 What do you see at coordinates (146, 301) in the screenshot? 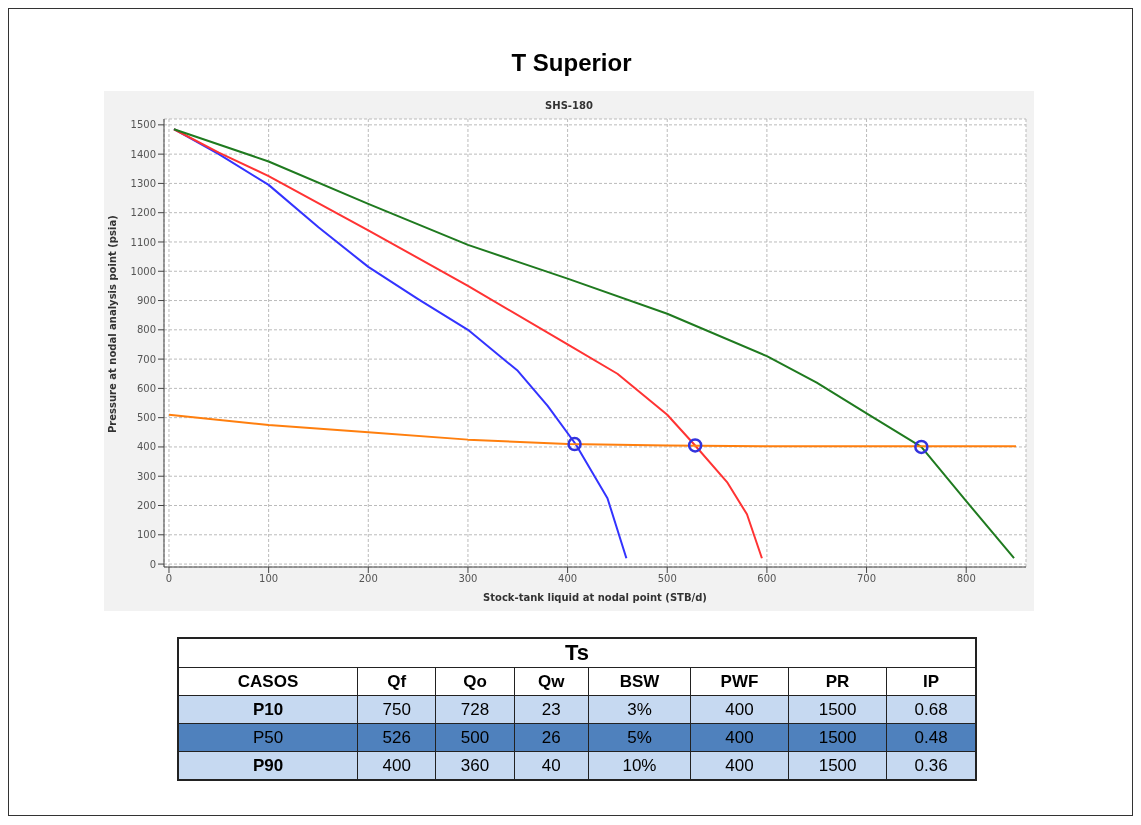
I see `y-tick-label: 900` at bounding box center [146, 301].